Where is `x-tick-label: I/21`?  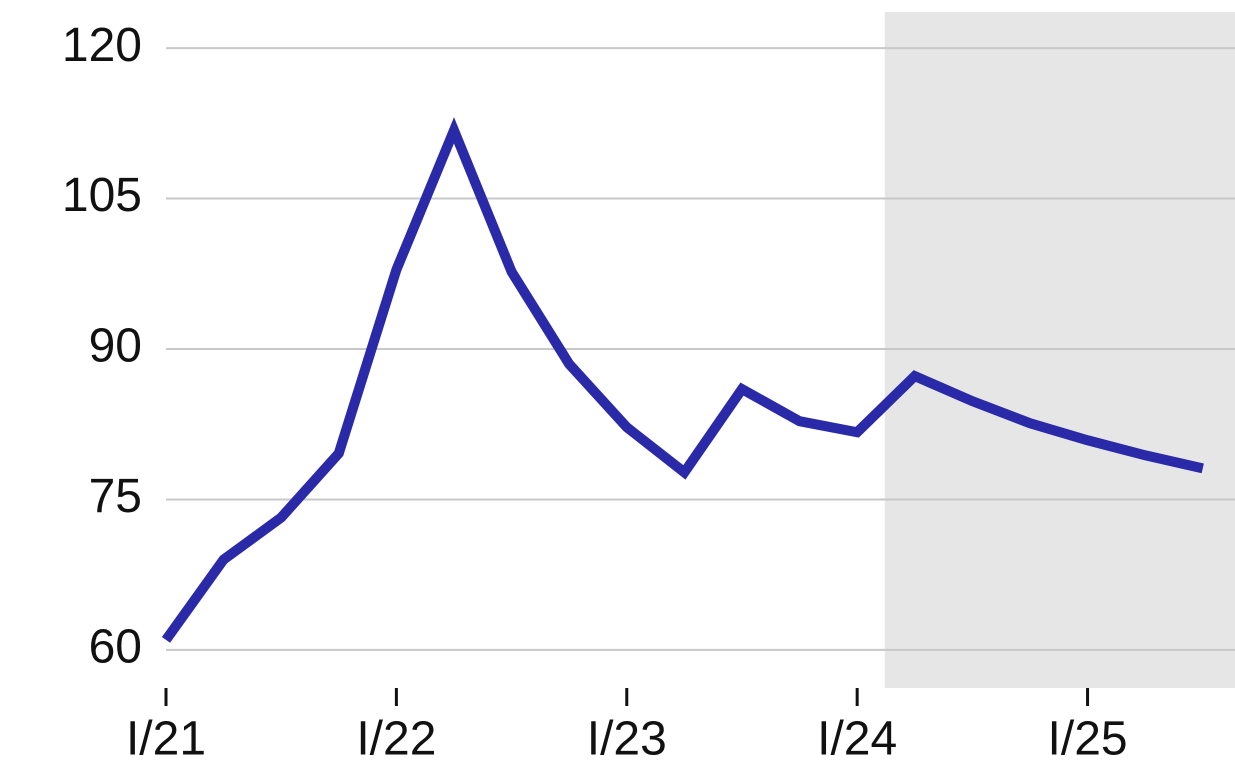 x-tick-label: I/21 is located at coordinates (166, 739).